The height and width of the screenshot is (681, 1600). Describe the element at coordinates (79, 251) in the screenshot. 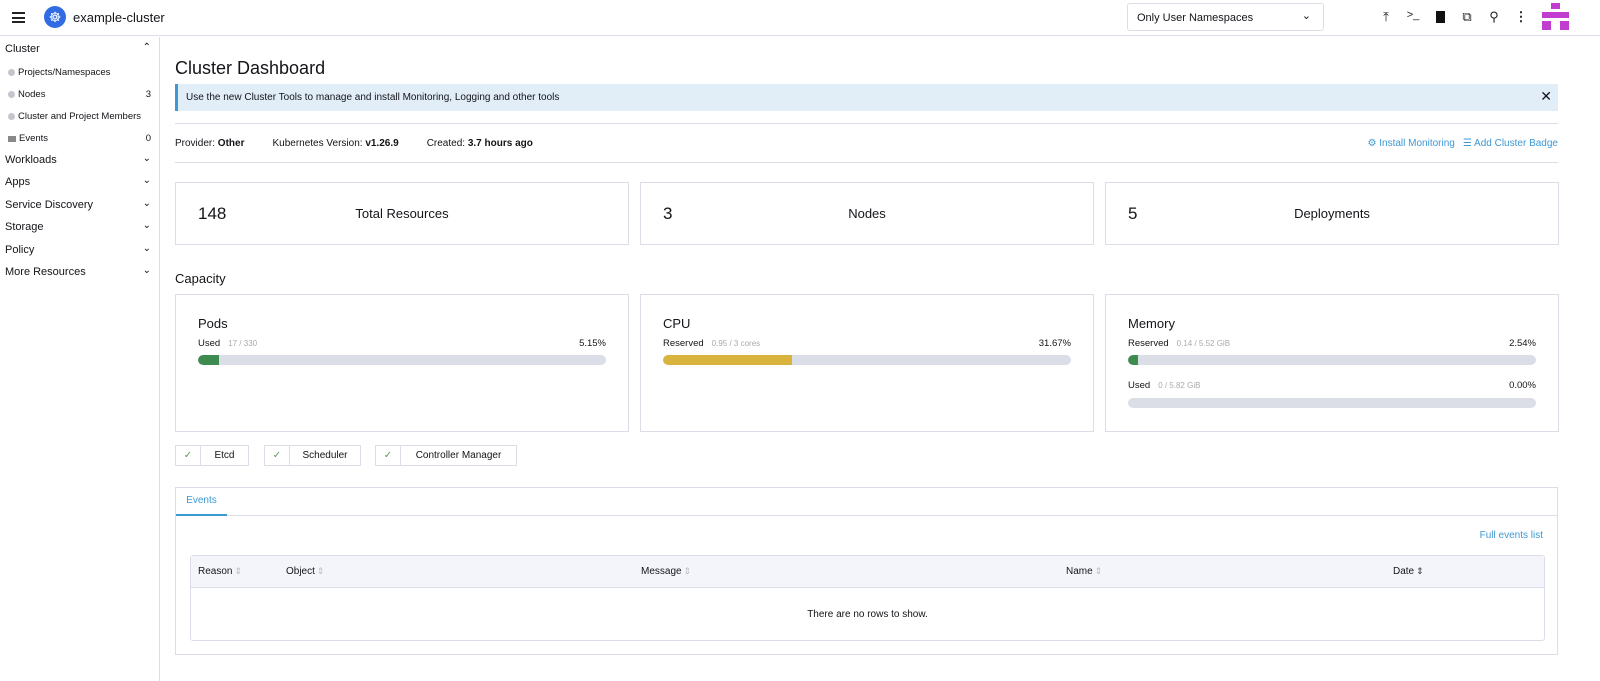

I see `sidebar-group-policy: Policy ⌄` at that location.